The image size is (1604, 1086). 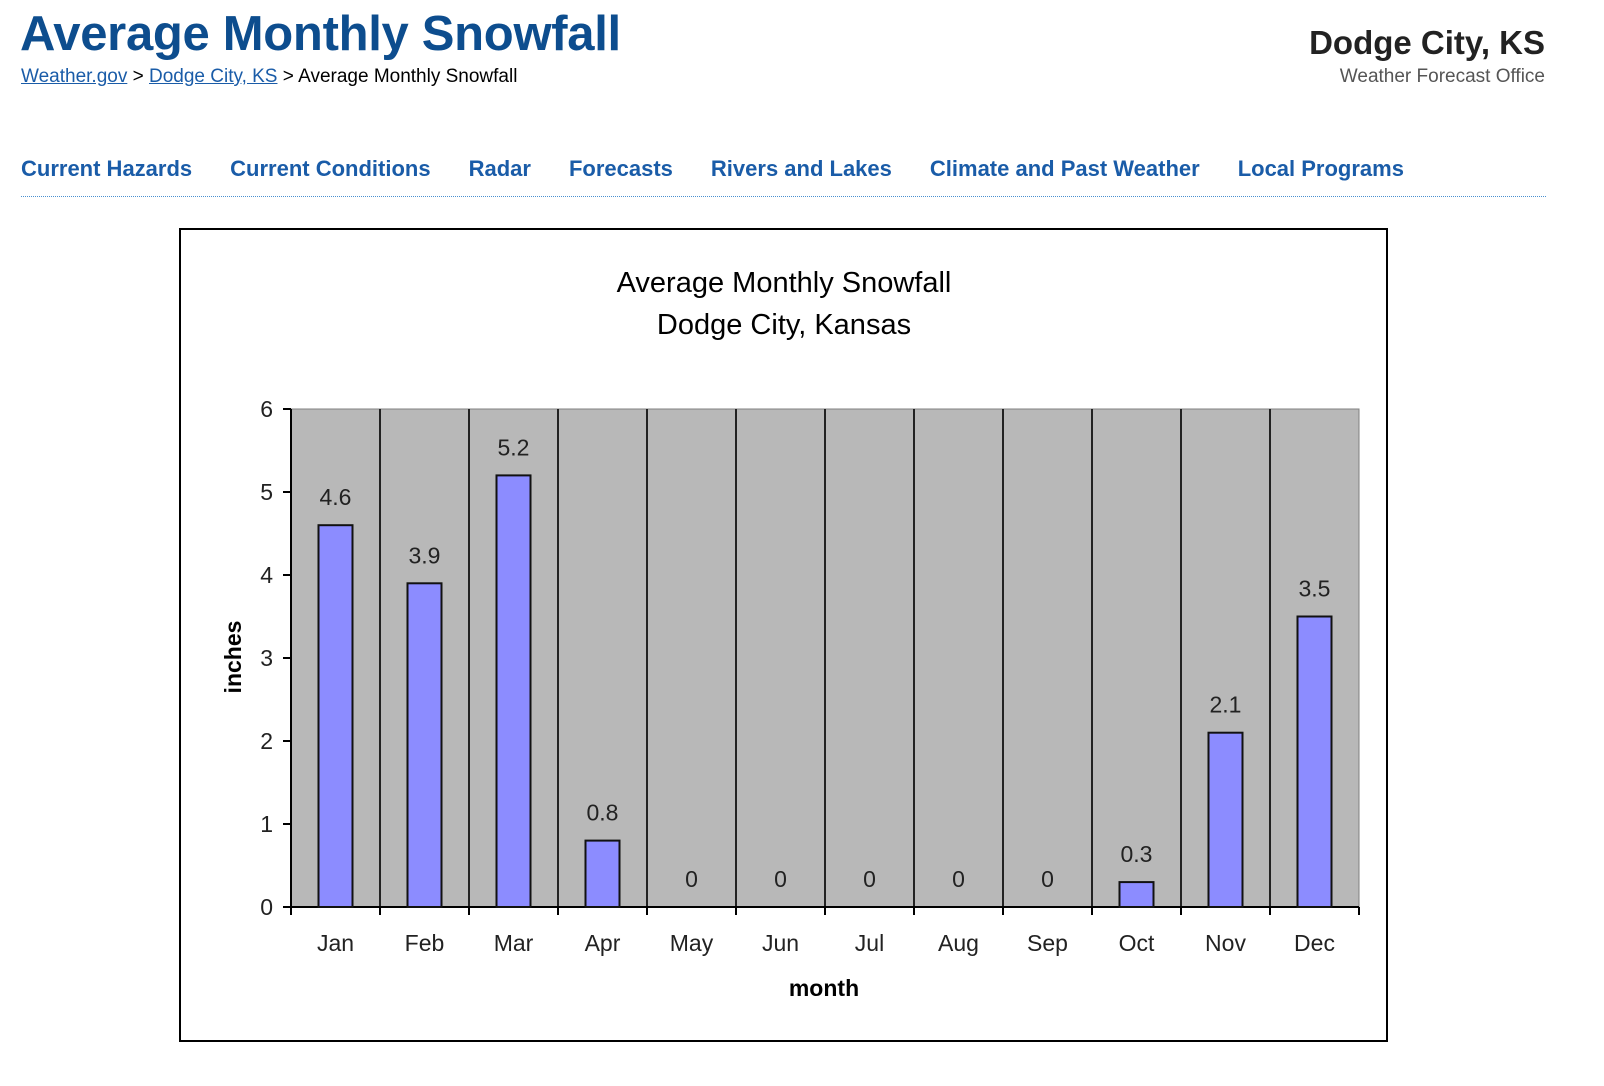 What do you see at coordinates (335, 716) in the screenshot?
I see `bar-jan` at bounding box center [335, 716].